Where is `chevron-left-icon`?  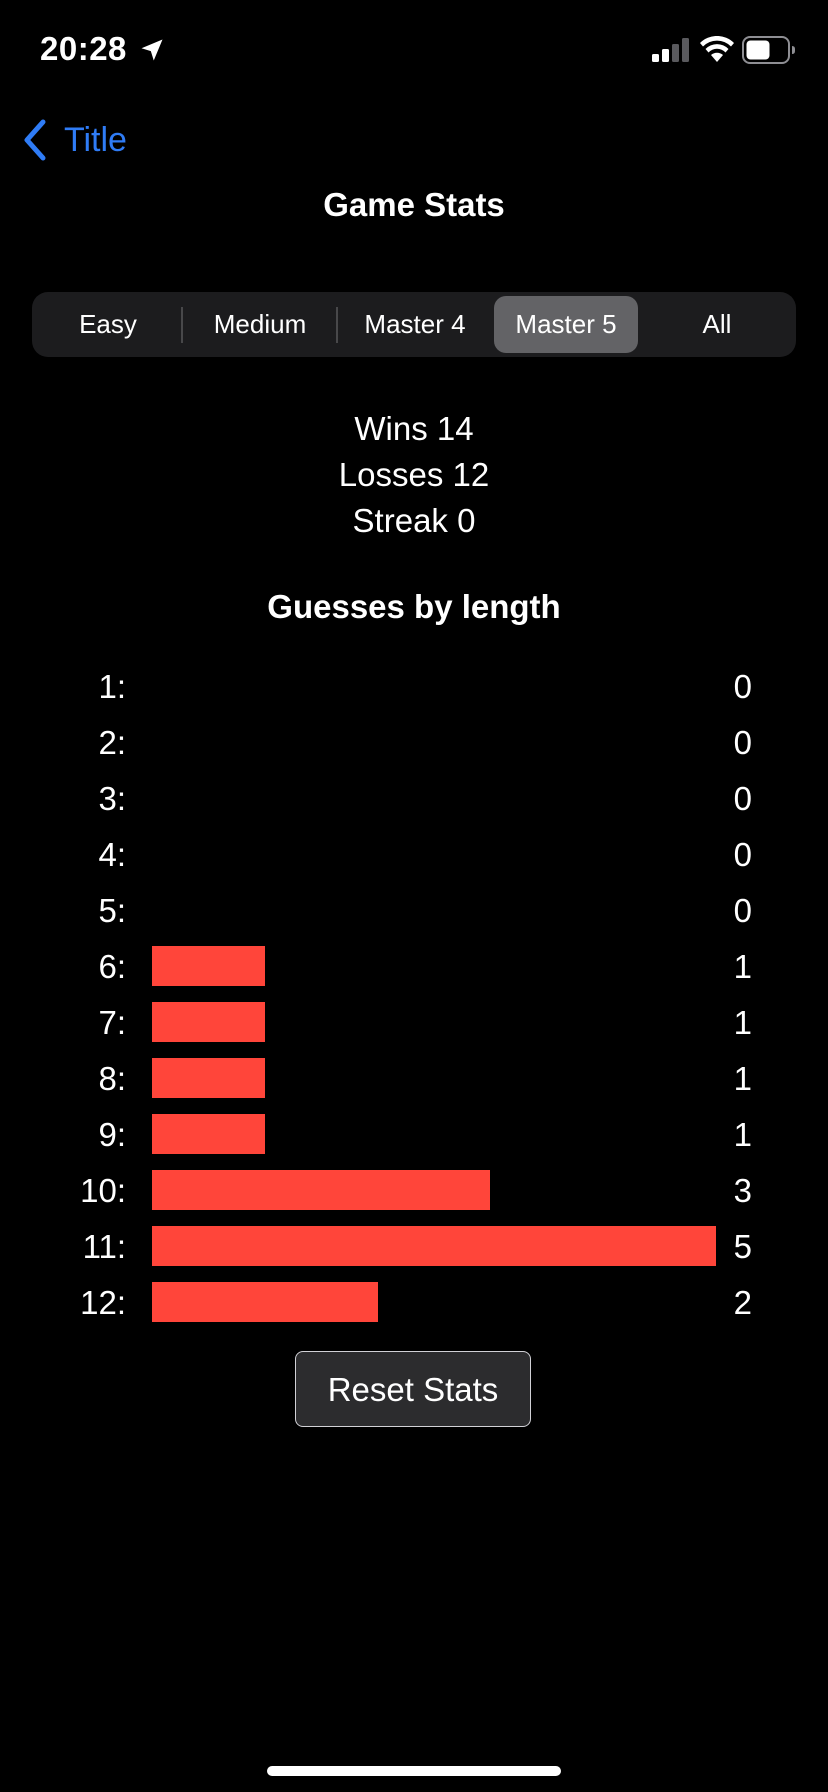 chevron-left-icon is located at coordinates (35, 140).